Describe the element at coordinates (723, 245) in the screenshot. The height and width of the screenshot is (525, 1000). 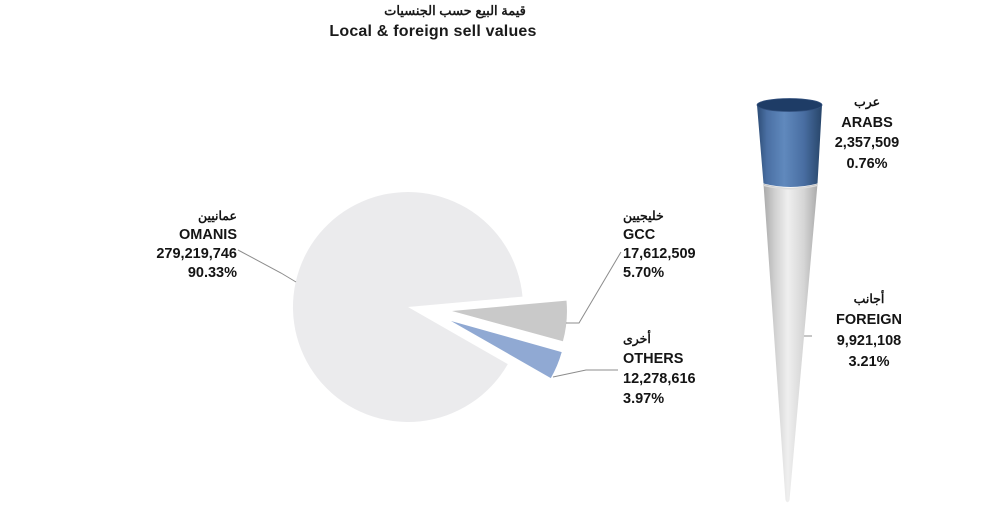
I see `label-gcc: خليجيين GCC 17,612,509 5.70%` at that location.